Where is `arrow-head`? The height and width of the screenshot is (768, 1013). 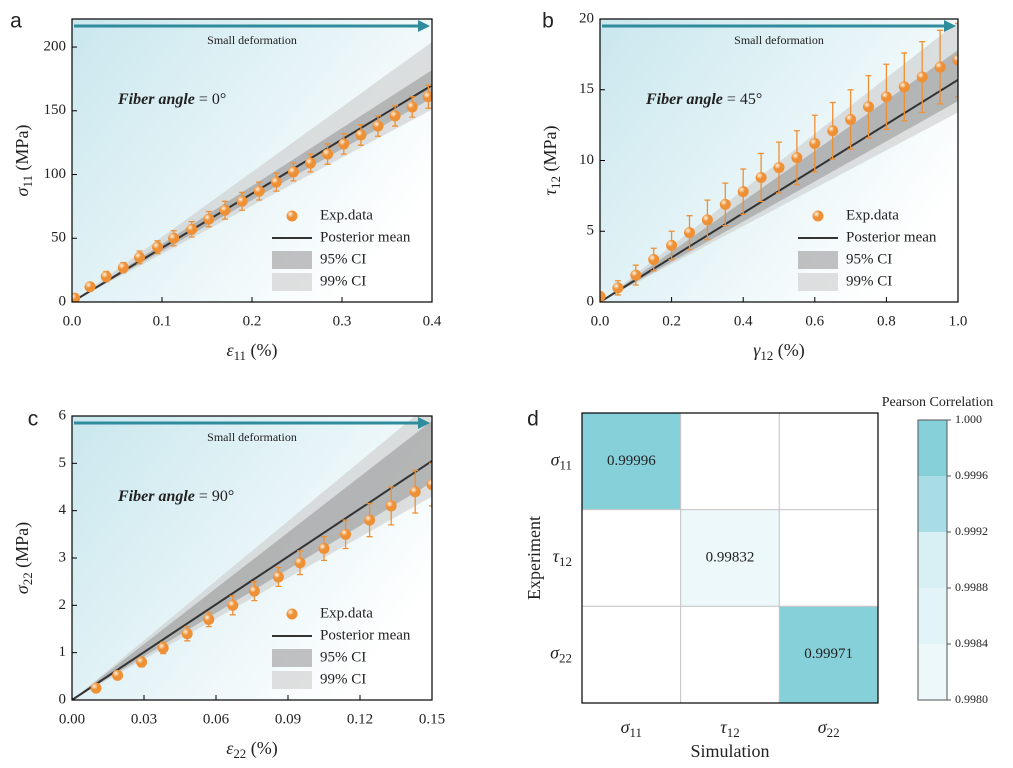 arrow-head is located at coordinates (950, 26).